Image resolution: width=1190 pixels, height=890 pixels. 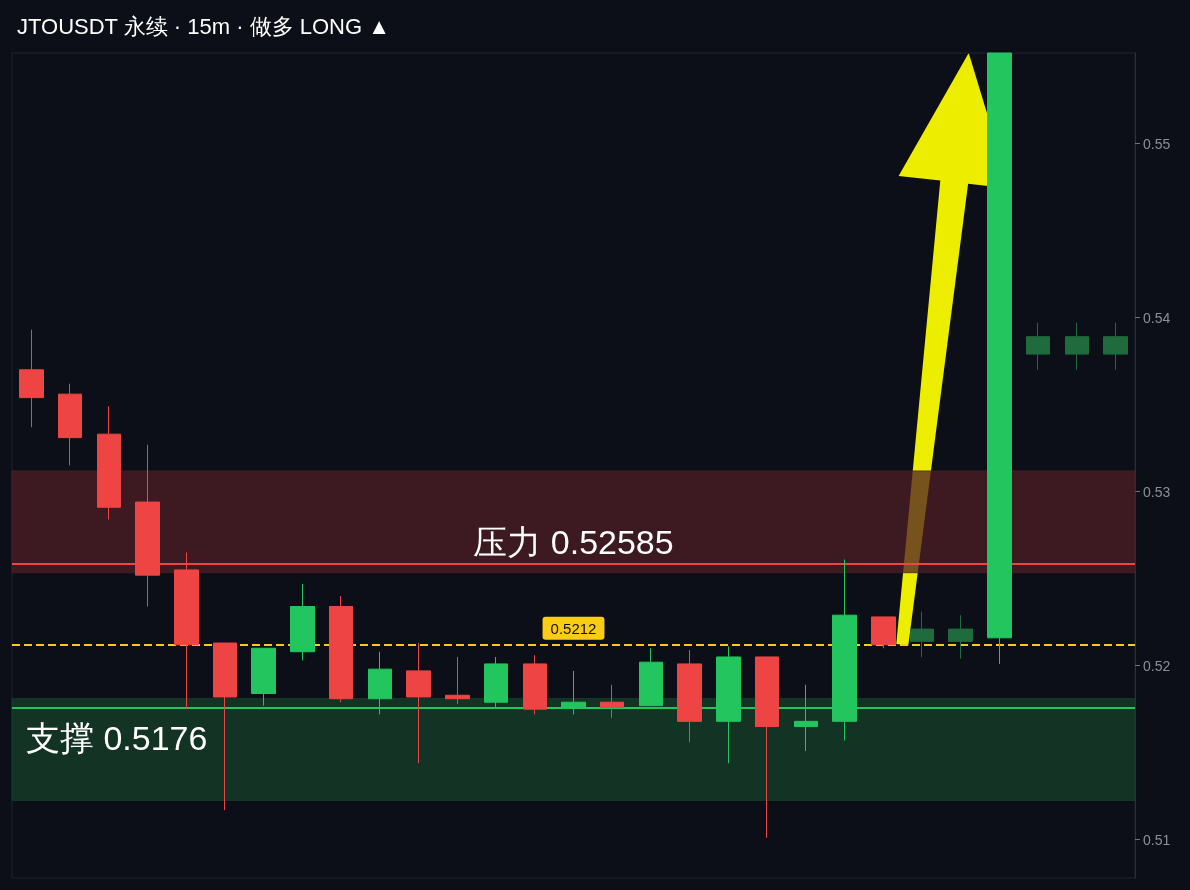 I want to click on y-tick-label: 0.53, so click(x=1157, y=491).